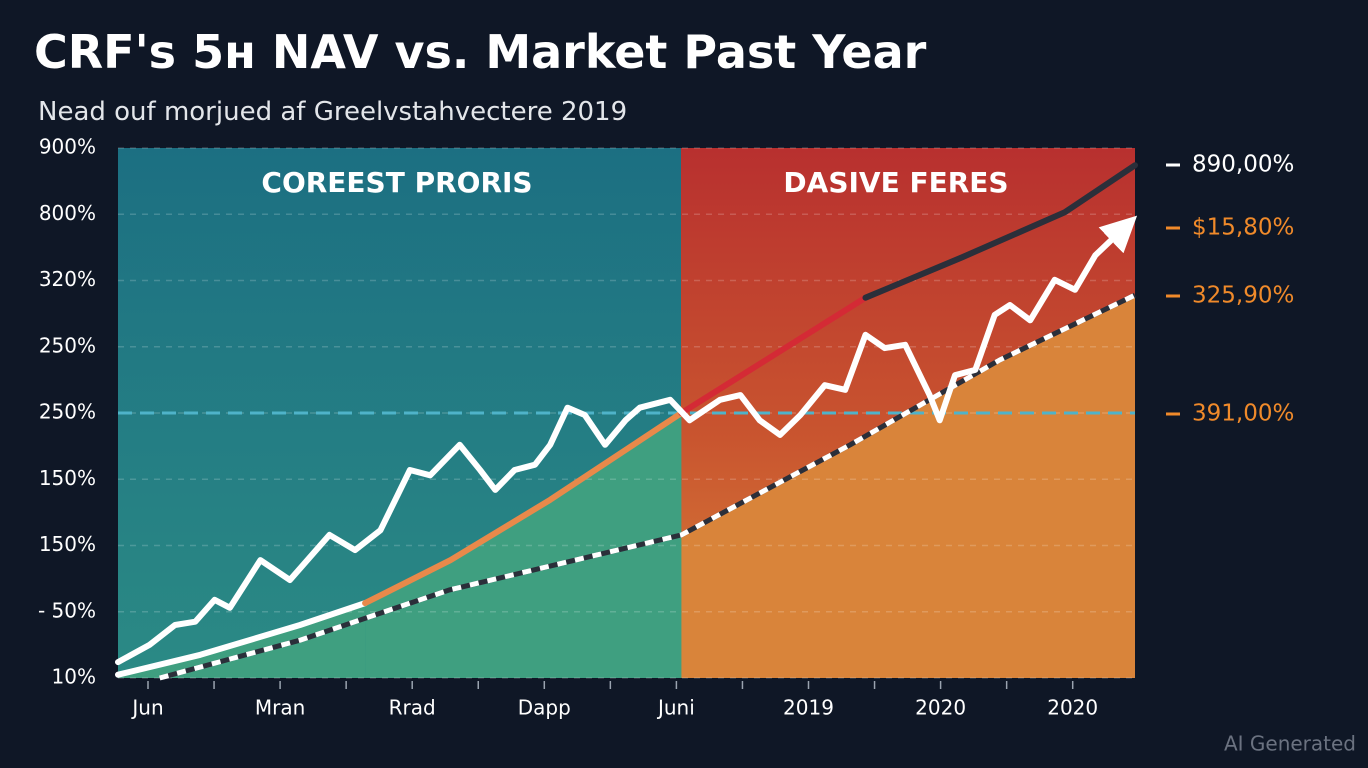 The width and height of the screenshot is (1368, 768). What do you see at coordinates (808, 708) in the screenshot?
I see `x-tick-label: 2019` at bounding box center [808, 708].